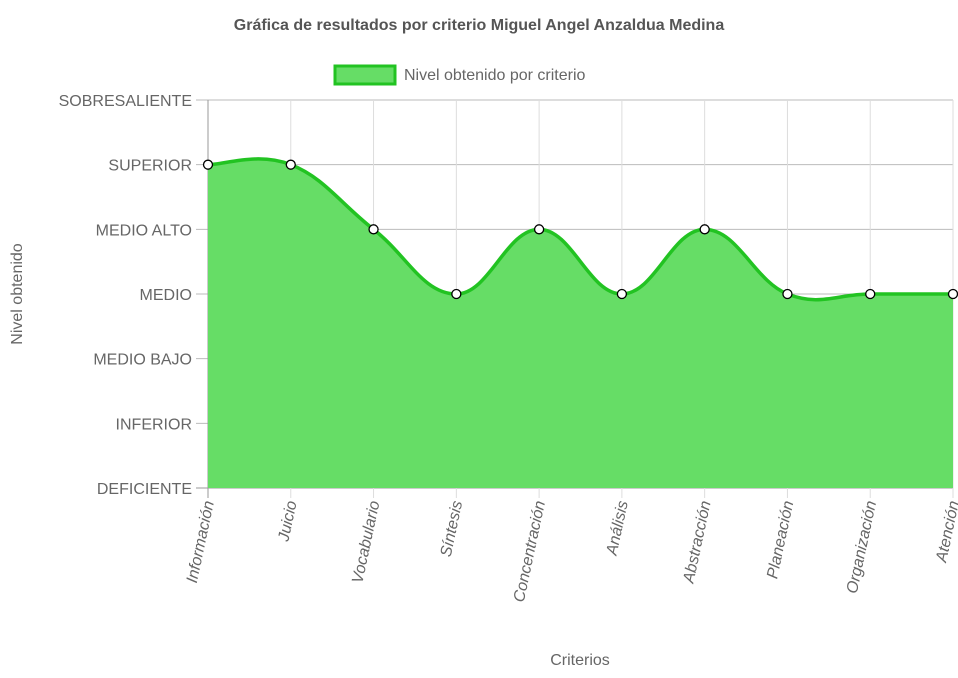 The image size is (958, 678). I want to click on legend: Nivel obtenido por criterio, so click(459, 75).